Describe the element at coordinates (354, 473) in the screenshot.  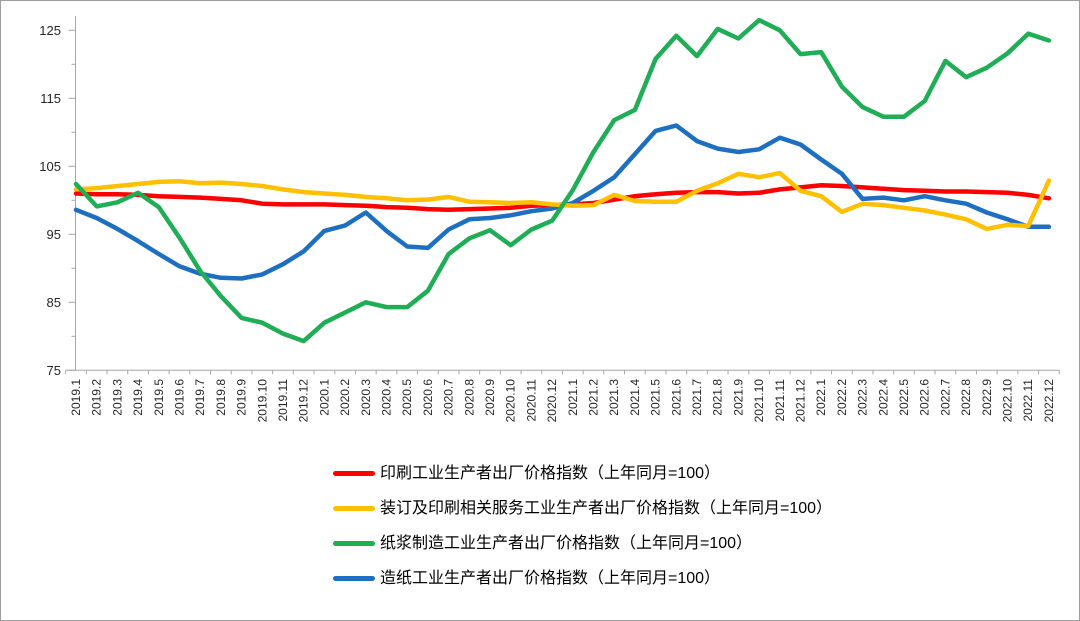
I see `legend-line-swatch-red` at that location.